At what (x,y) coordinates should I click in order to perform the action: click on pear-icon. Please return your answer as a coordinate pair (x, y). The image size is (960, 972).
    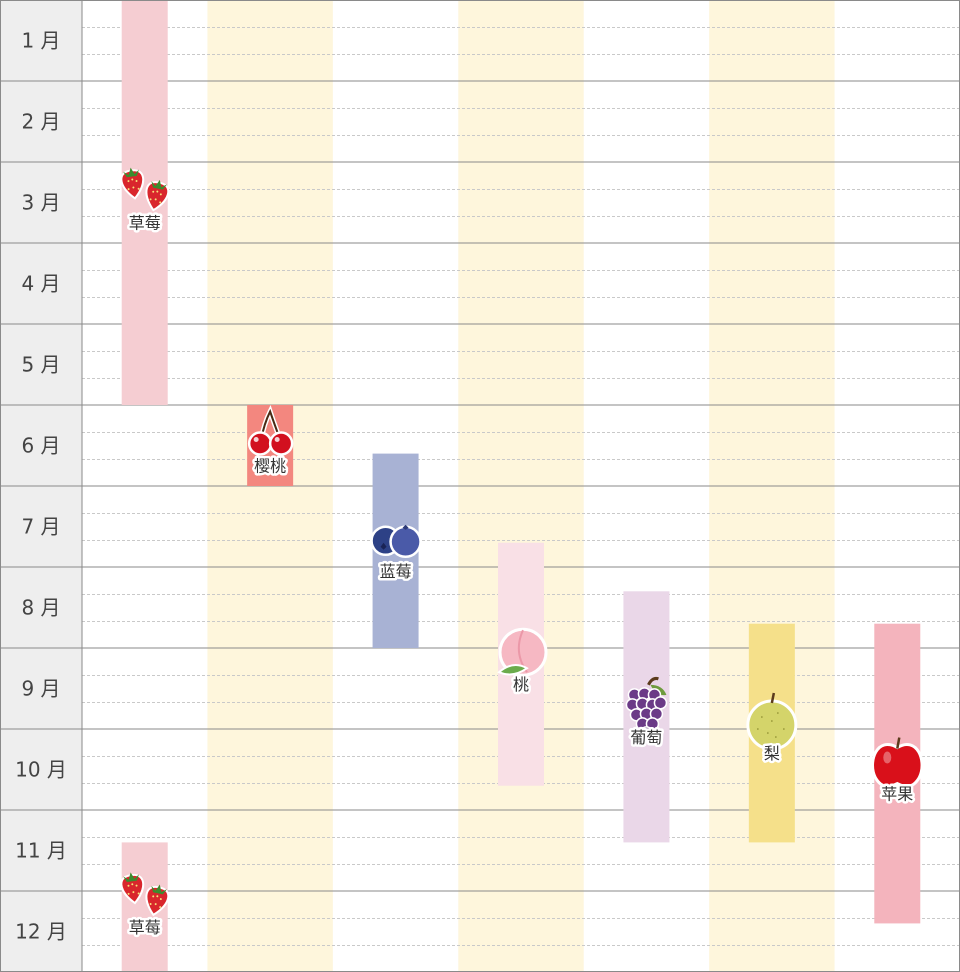
    Looking at the image, I should click on (772, 721).